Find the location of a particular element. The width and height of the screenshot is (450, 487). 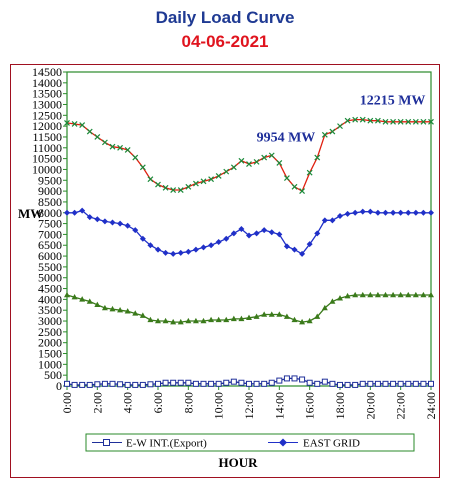

annotations: 9954 MW 12215 MW is located at coordinates (341, 119).